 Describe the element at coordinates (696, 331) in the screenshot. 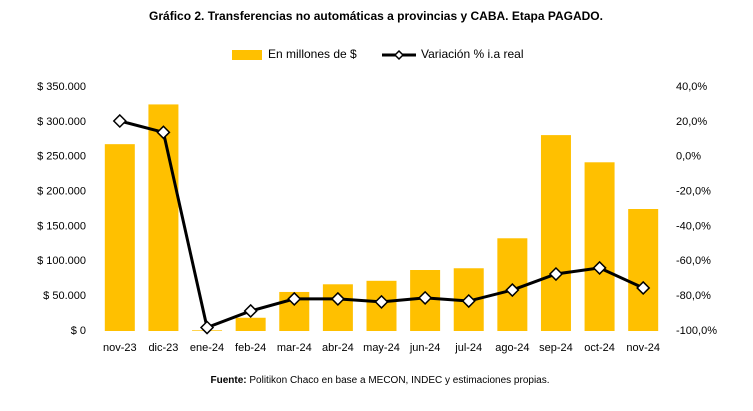

I see `y2-tick-label: -100,0%` at that location.